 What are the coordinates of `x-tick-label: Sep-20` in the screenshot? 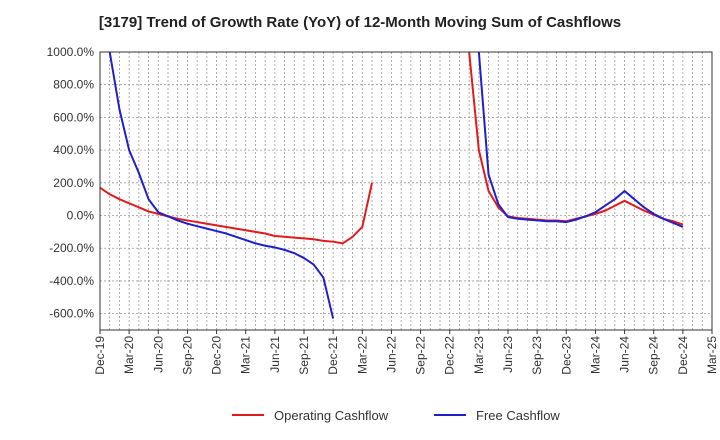 It's located at (187, 355).